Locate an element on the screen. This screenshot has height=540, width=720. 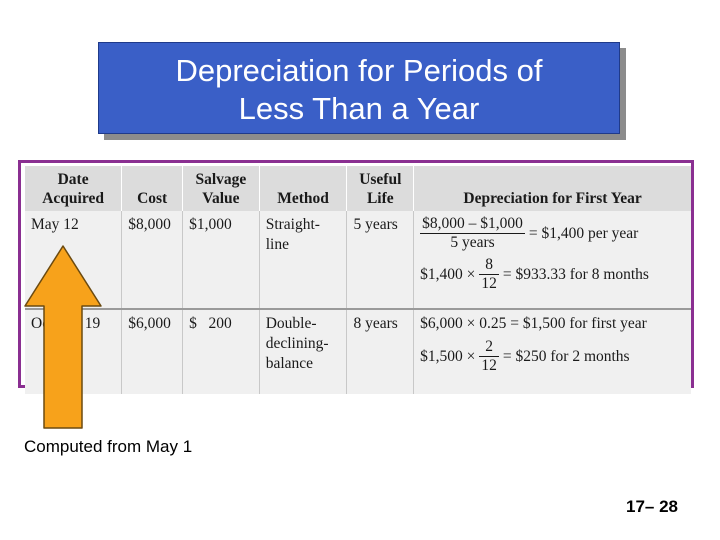
header-method-label: Method is located at coordinates (303, 198).